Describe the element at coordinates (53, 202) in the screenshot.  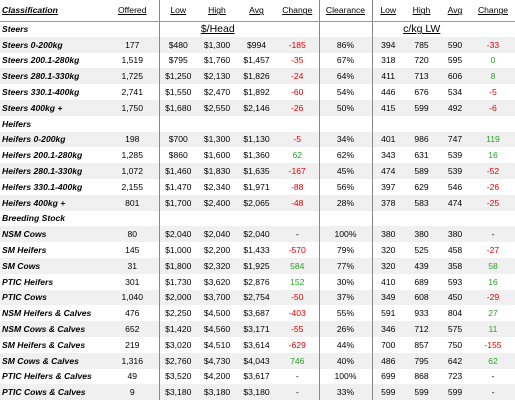
I see `row-label: Heifers 400kg +` at that location.